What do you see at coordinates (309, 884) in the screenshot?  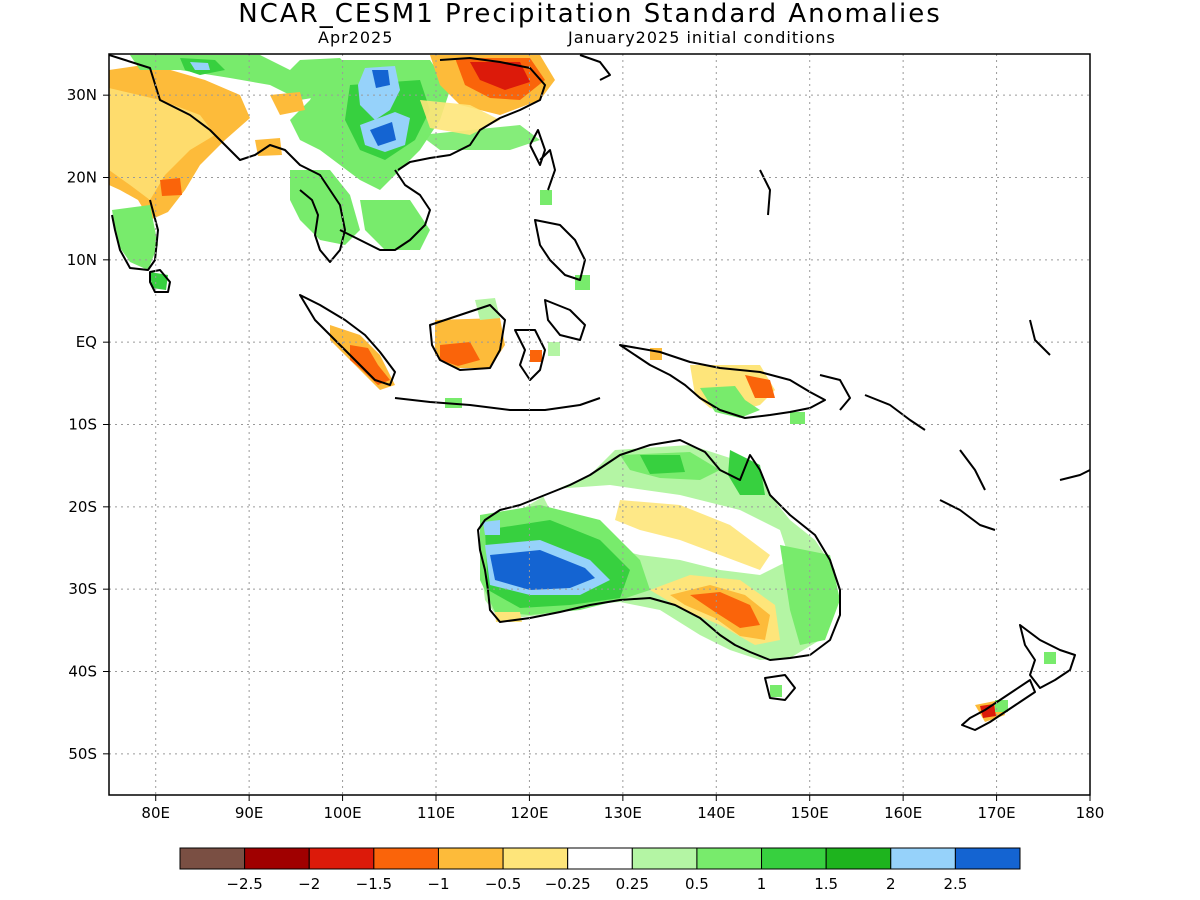 I see `colorbar-label: −2` at bounding box center [309, 884].